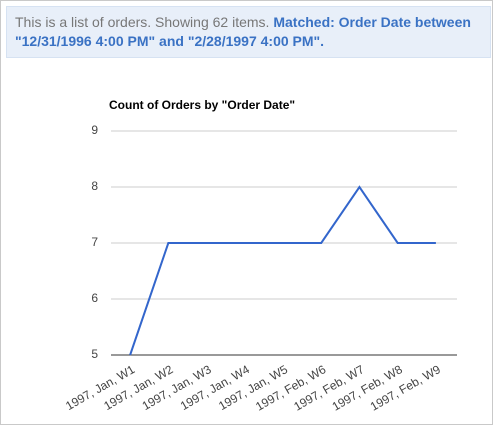  Describe the element at coordinates (94, 298) in the screenshot. I see `y-tick-label: 6` at that location.